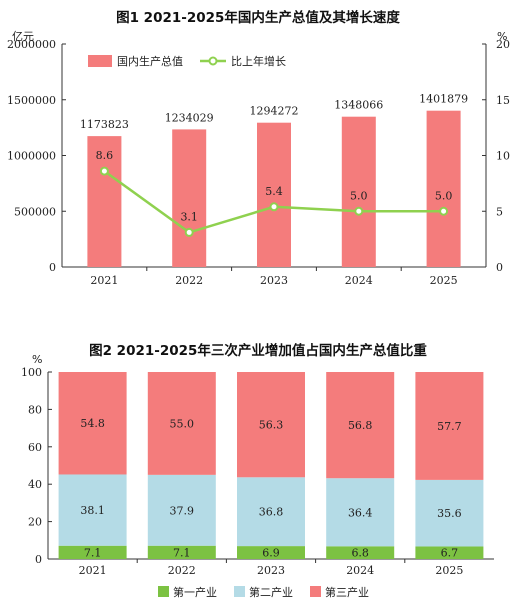 The width and height of the screenshot is (516, 612). What do you see at coordinates (449, 570) in the screenshot?
I see `chart2-x-tick-label: 2025` at bounding box center [449, 570].